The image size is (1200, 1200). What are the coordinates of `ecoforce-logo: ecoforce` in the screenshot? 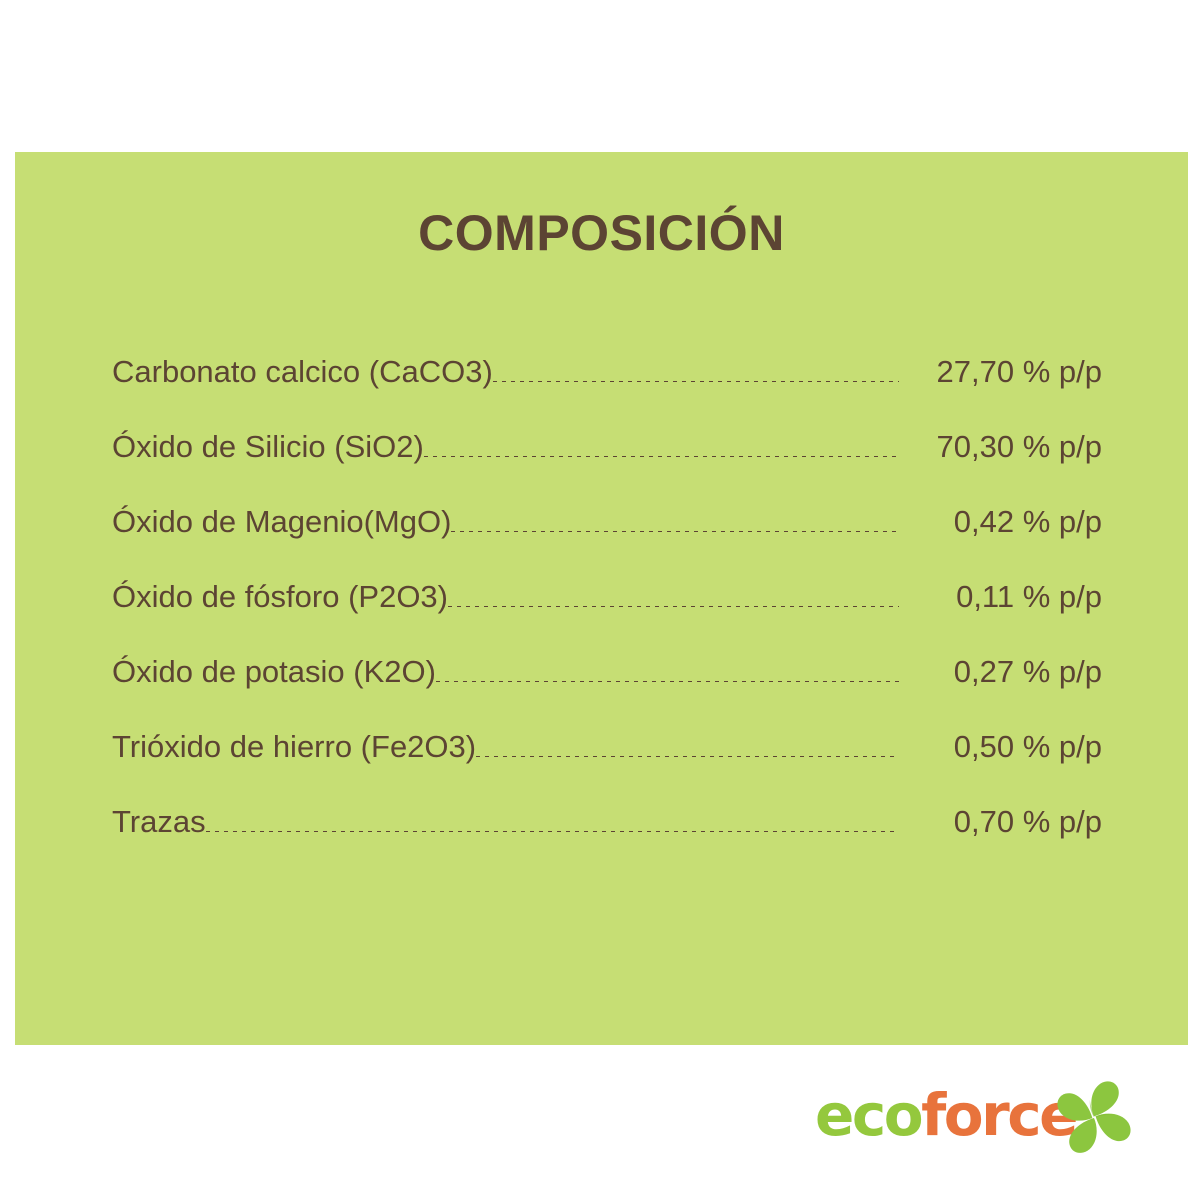 It's located at (980, 1119).